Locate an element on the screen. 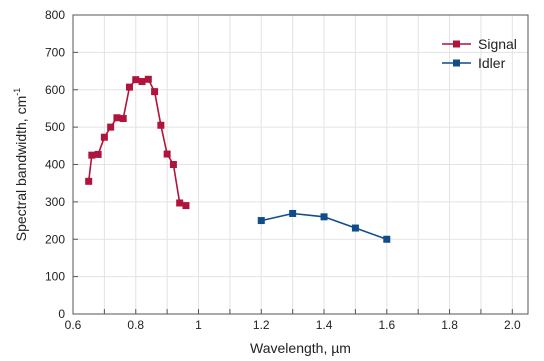 The image size is (544, 361). x-tick-label: 2.0 is located at coordinates (512, 325).